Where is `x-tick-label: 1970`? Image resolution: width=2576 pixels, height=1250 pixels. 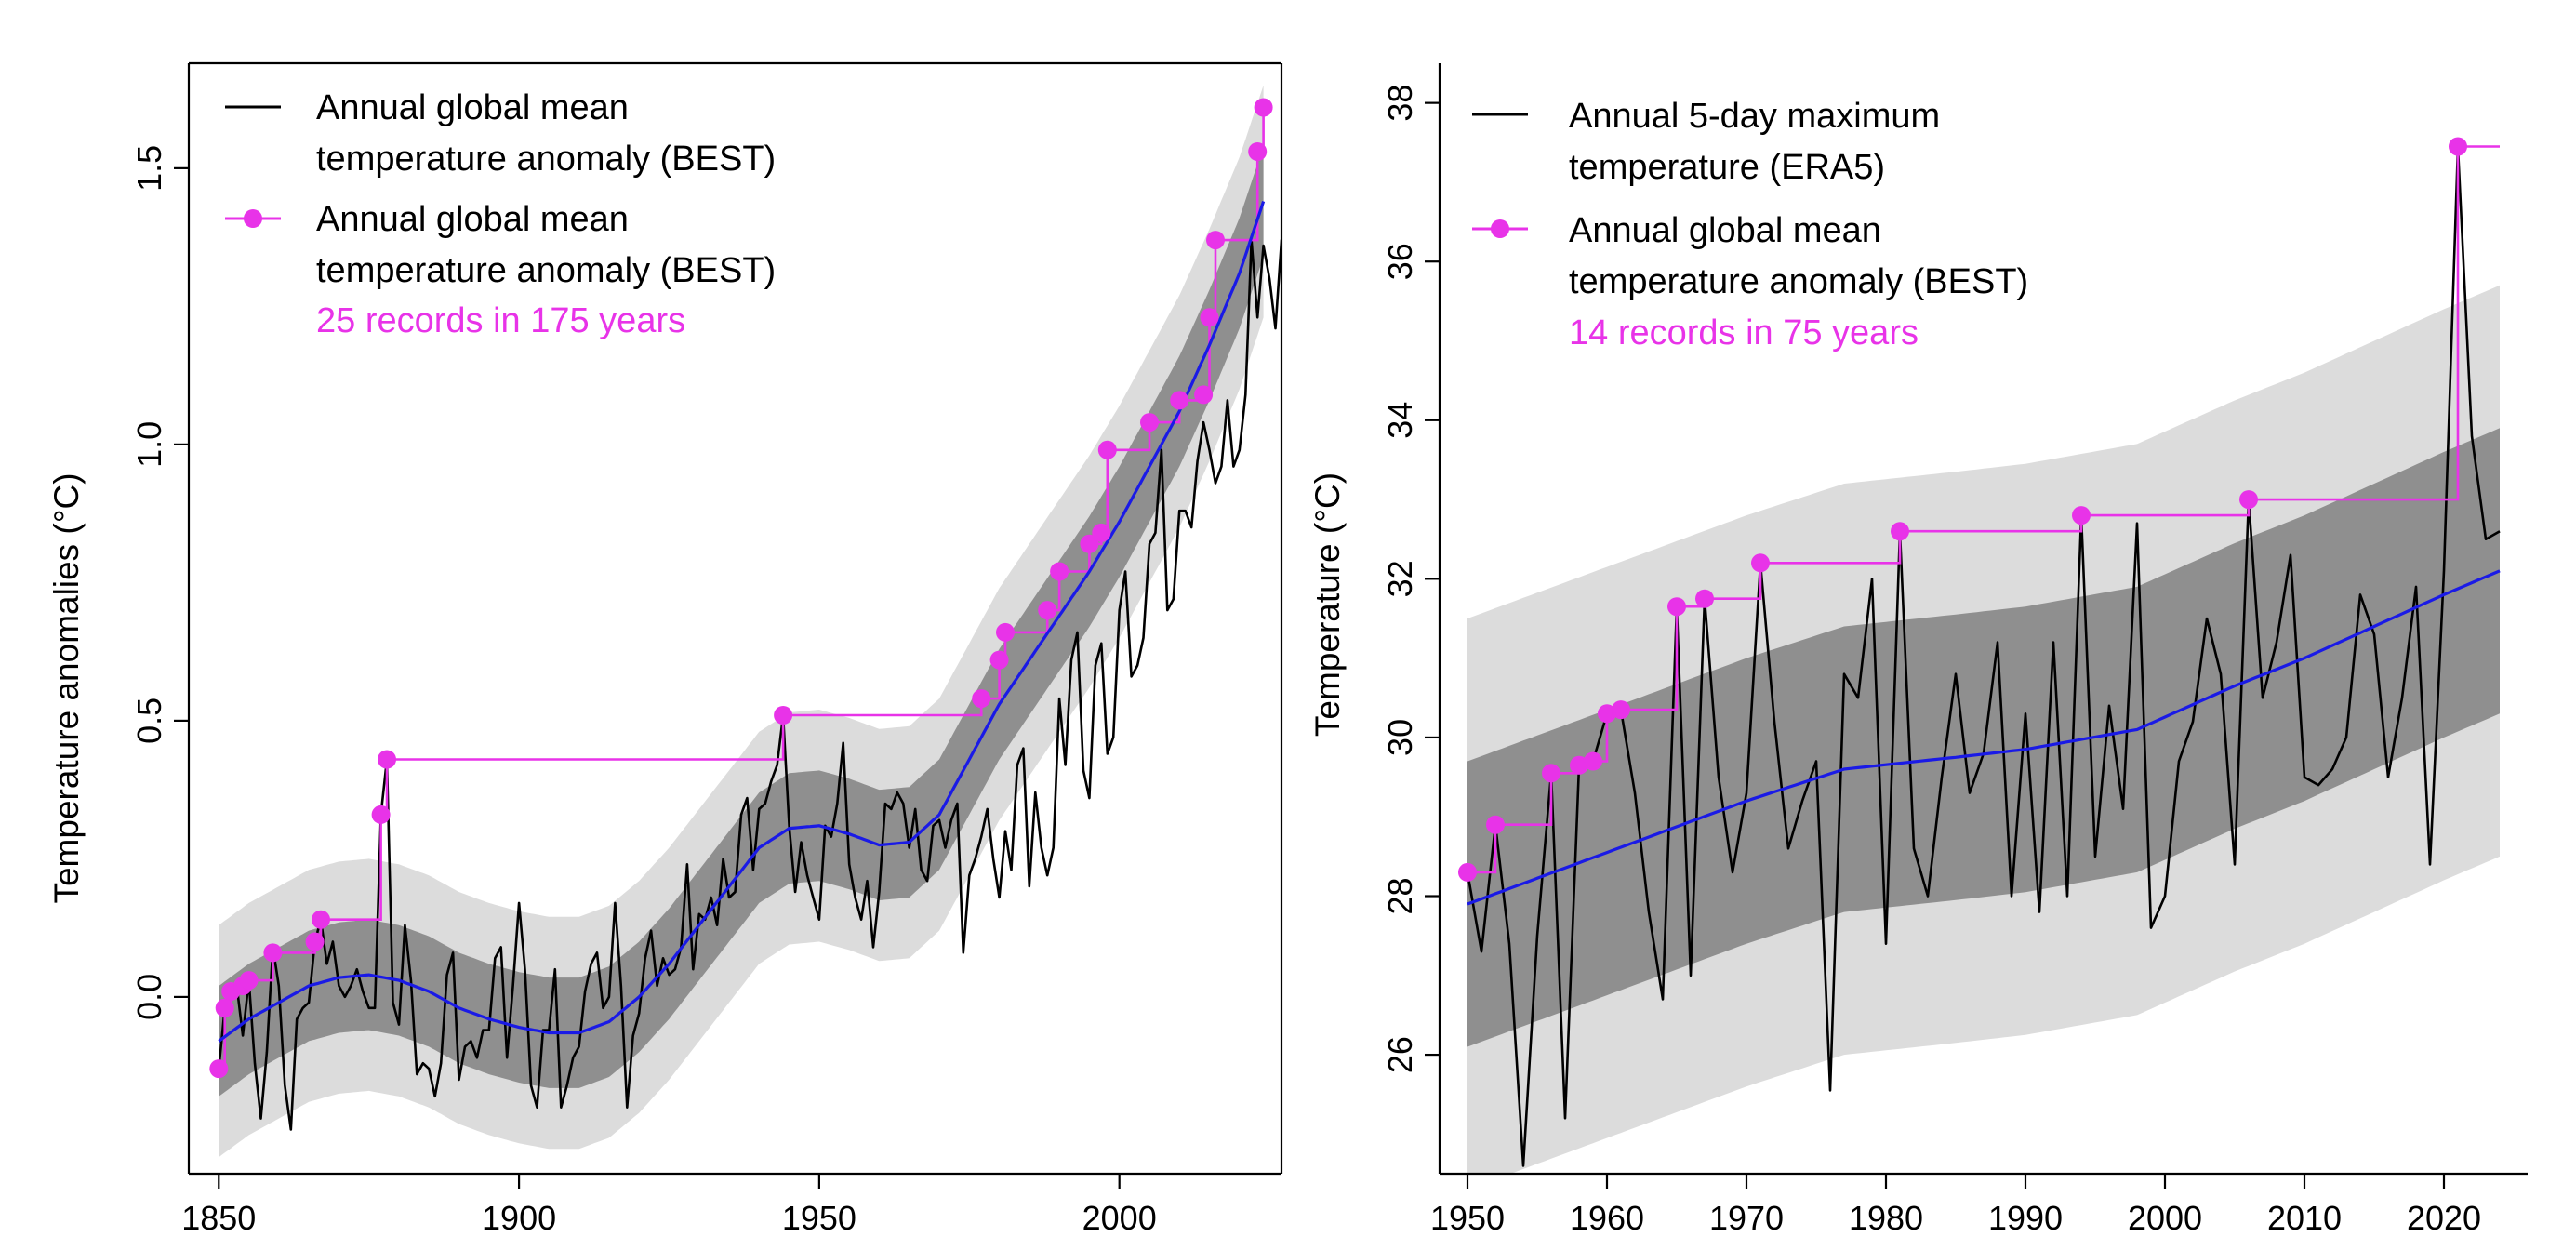
x-tick-label: 1970 is located at coordinates (1746, 1218).